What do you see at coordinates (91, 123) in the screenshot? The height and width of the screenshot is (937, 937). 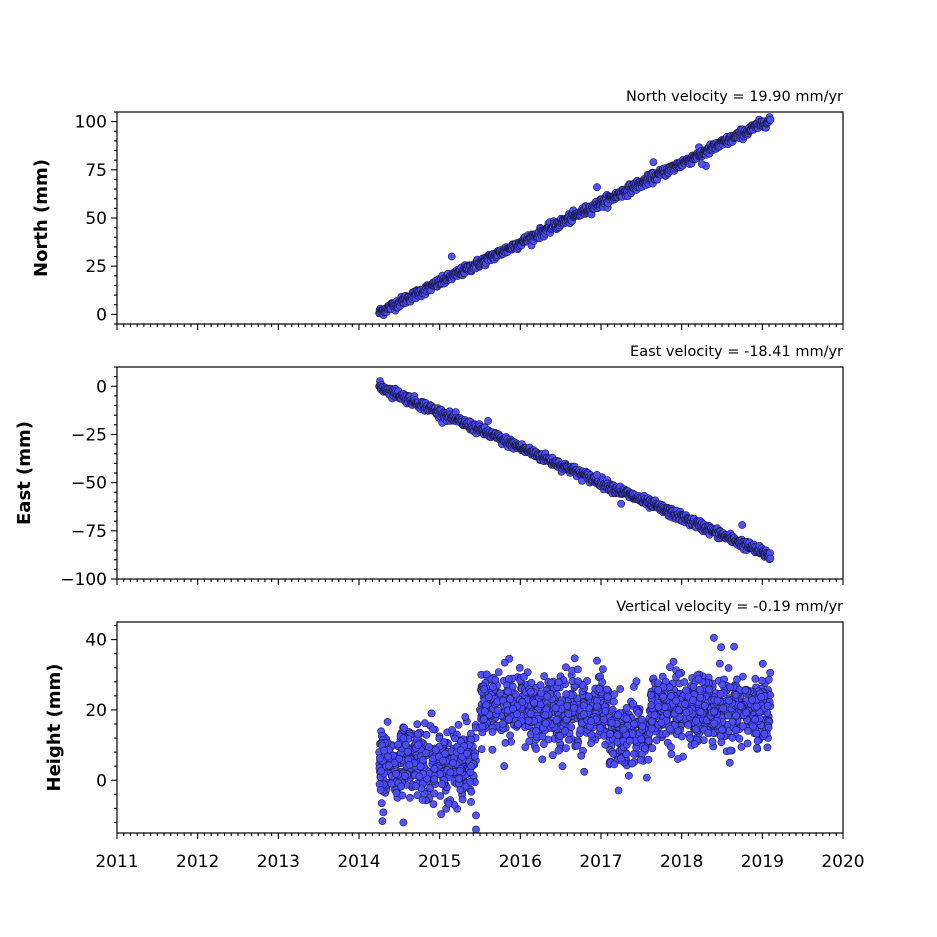 I see `north-ytick-label: 100` at bounding box center [91, 123].